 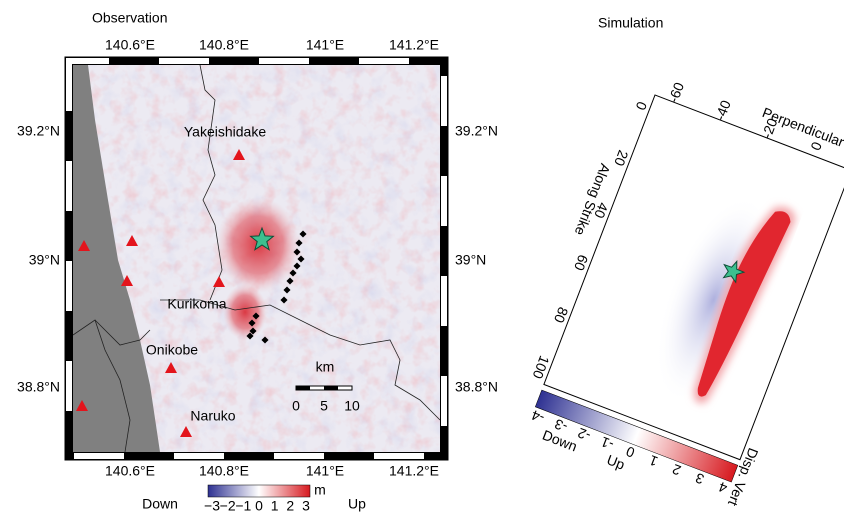 I want to click on colorbar-tick: 1, so click(x=275, y=506).